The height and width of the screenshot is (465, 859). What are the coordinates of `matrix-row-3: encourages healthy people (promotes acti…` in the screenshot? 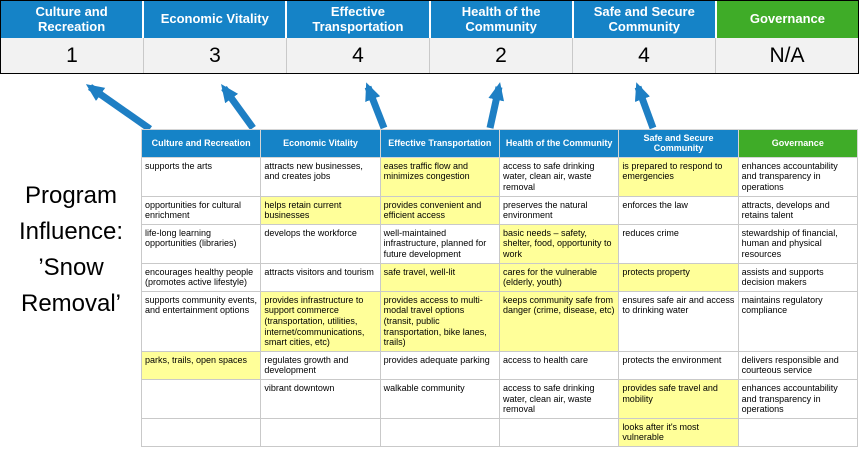 It's located at (499, 277).